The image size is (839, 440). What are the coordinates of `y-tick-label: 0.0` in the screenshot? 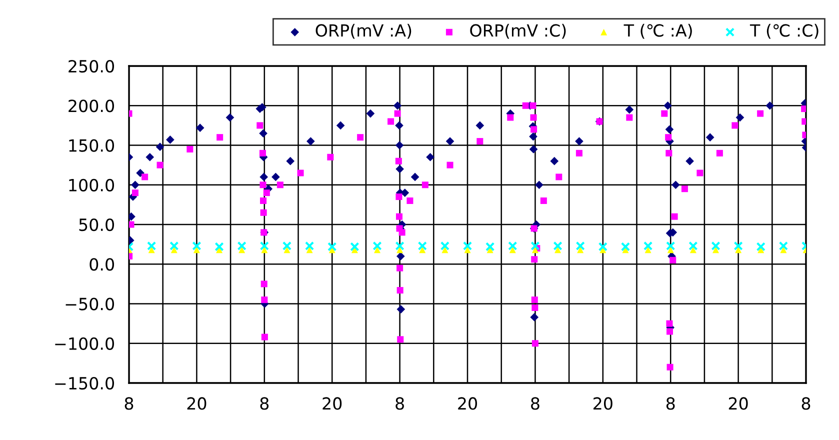 It's located at (102, 264).